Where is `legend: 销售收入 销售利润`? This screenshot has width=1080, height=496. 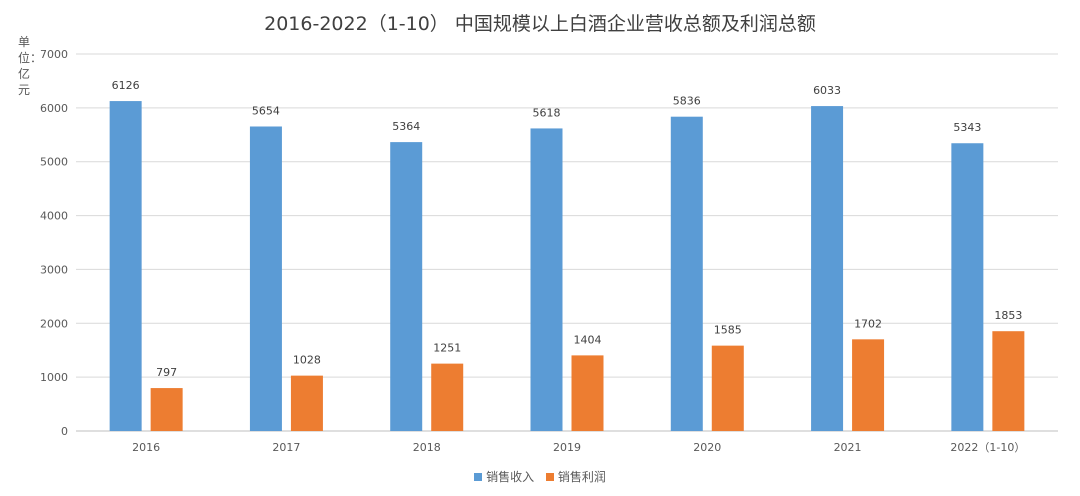 legend: 销售收入 销售利润 is located at coordinates (540, 476).